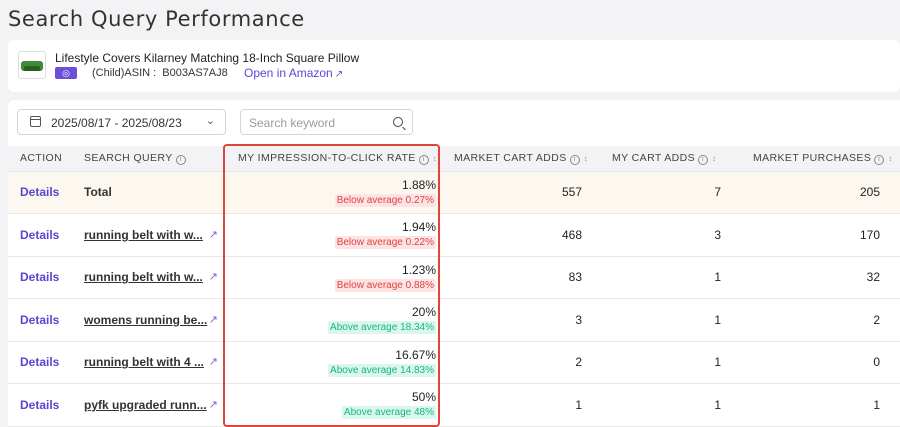 The height and width of the screenshot is (427, 900). I want to click on chevron-down-icon: ⌄, so click(210, 121).